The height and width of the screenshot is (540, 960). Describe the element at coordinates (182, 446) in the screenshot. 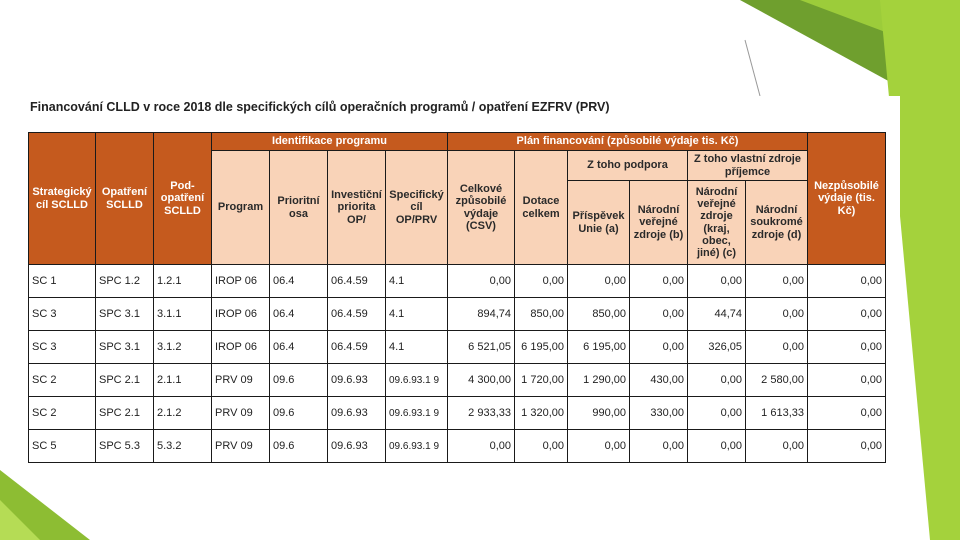

I see `cell-podopatreni: 5.3.2` at that location.